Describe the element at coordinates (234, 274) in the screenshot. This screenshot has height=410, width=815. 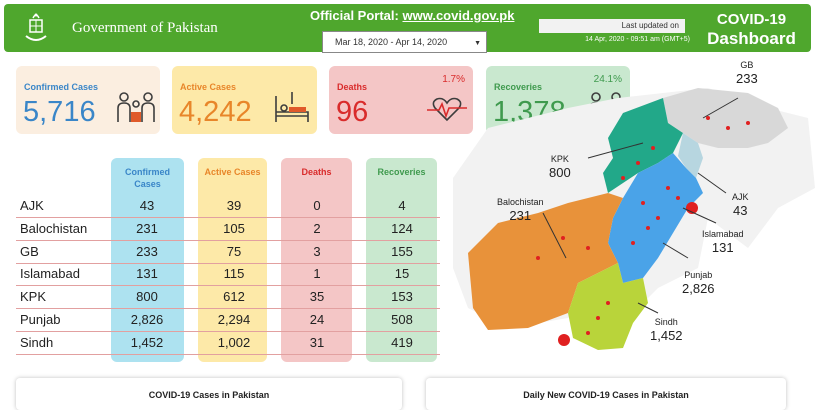
I see `table-cell: 115` at that location.